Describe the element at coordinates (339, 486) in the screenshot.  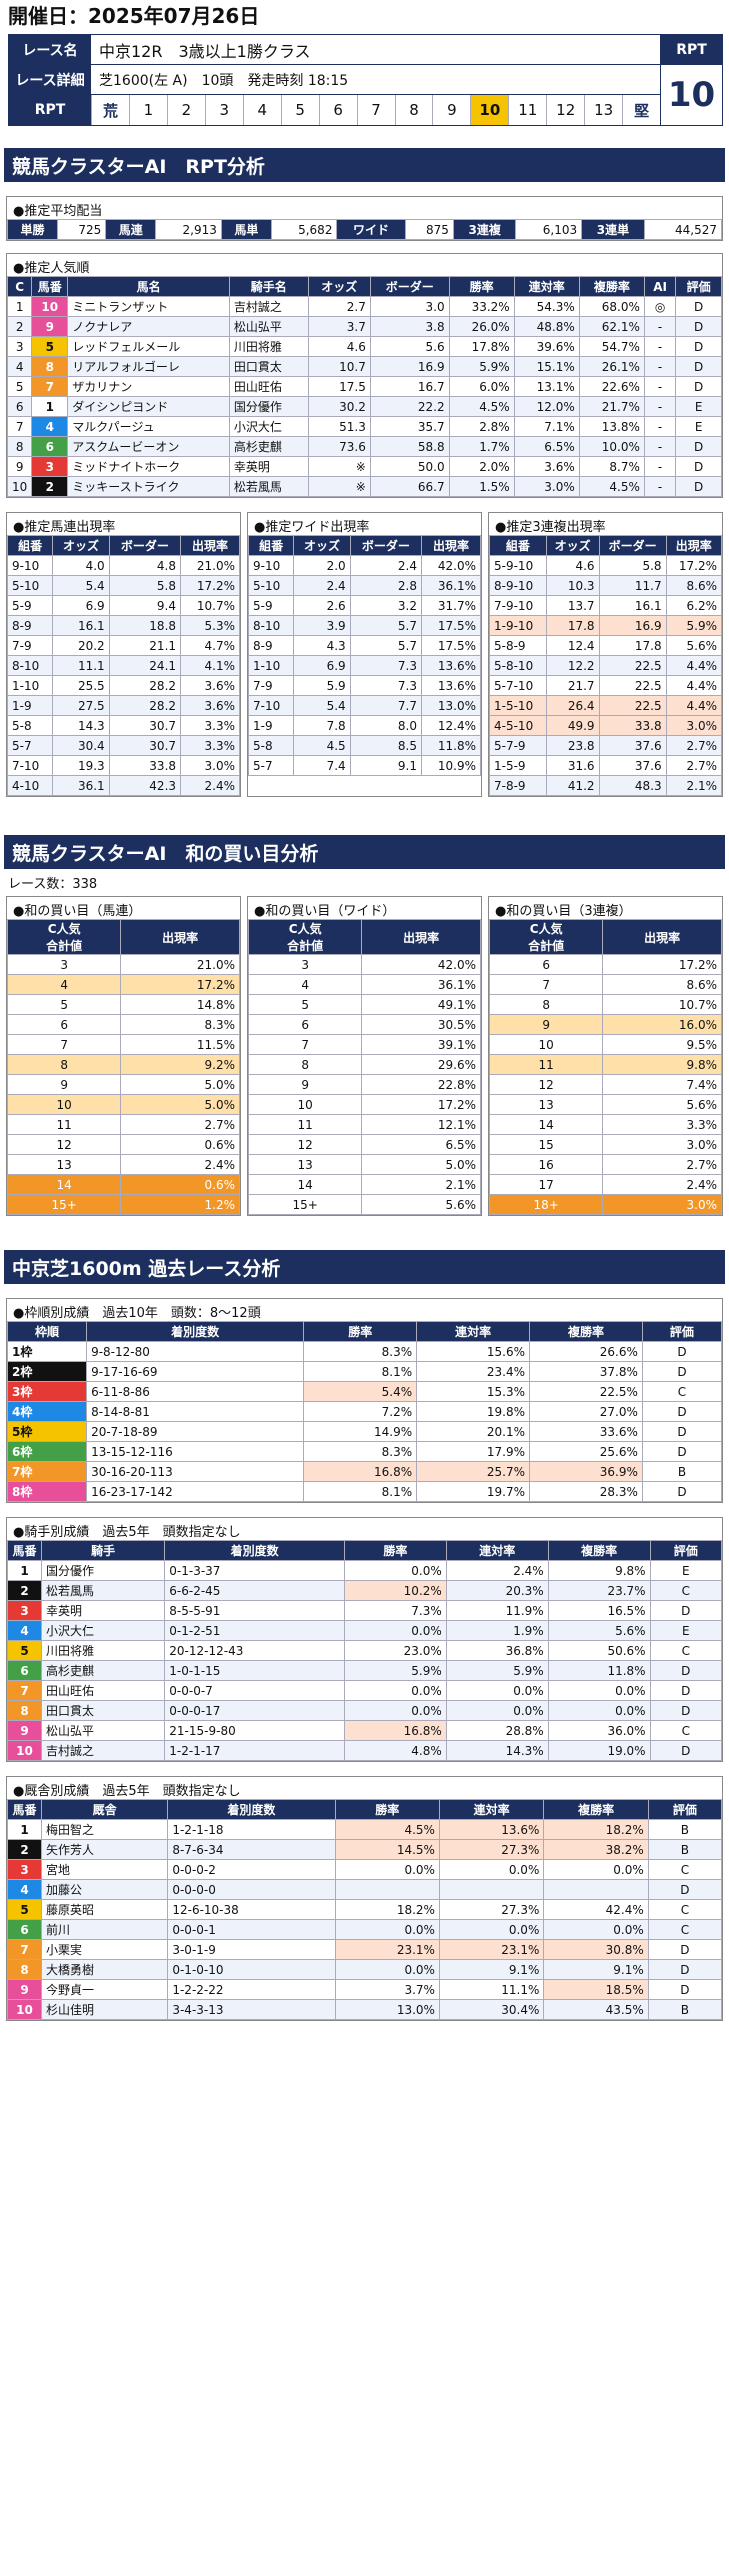
I see `table-cell: ※` at that location.